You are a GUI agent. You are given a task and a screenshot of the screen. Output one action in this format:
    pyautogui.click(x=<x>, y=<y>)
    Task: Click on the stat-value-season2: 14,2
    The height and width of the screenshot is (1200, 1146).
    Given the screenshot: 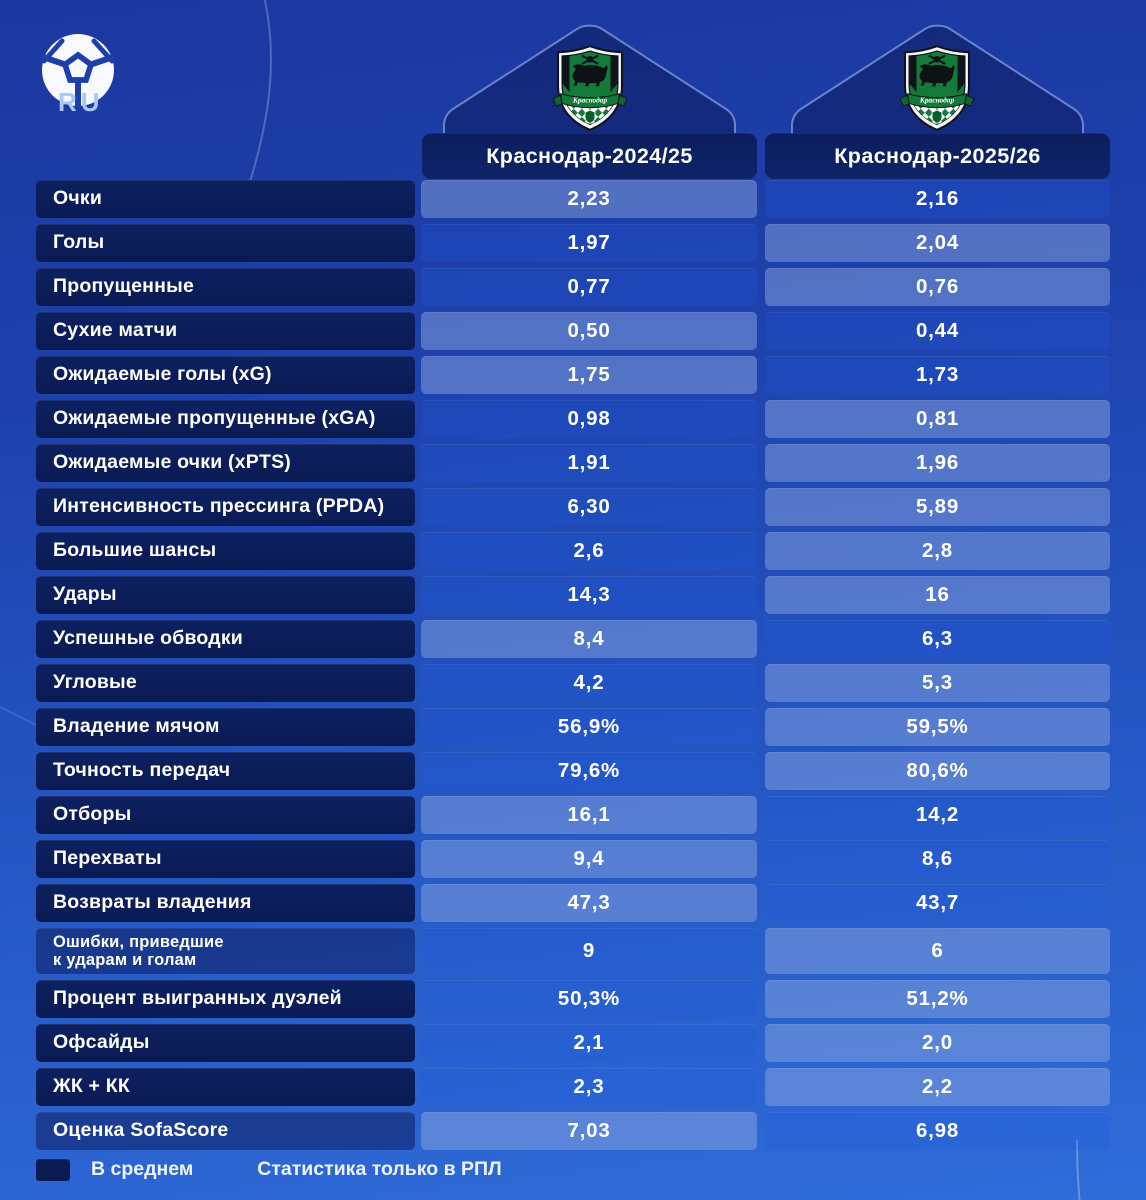 What is the action you would take?
    pyautogui.click(x=937, y=815)
    